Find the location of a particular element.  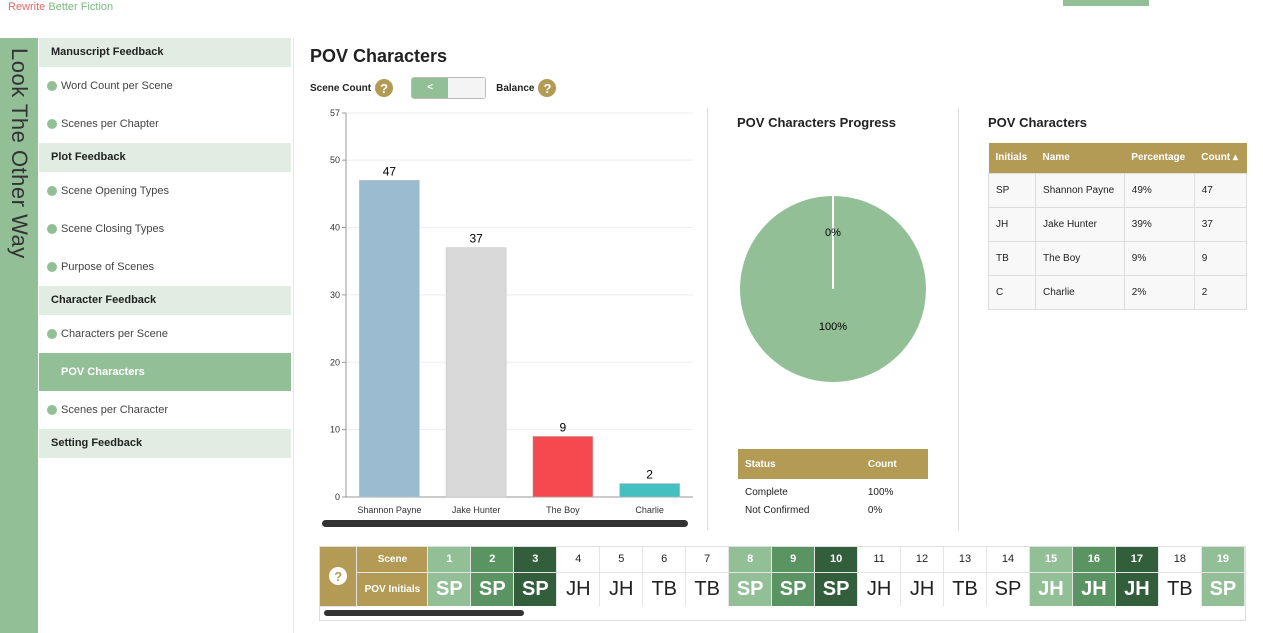

bar-jake-hunter is located at coordinates (476, 372).